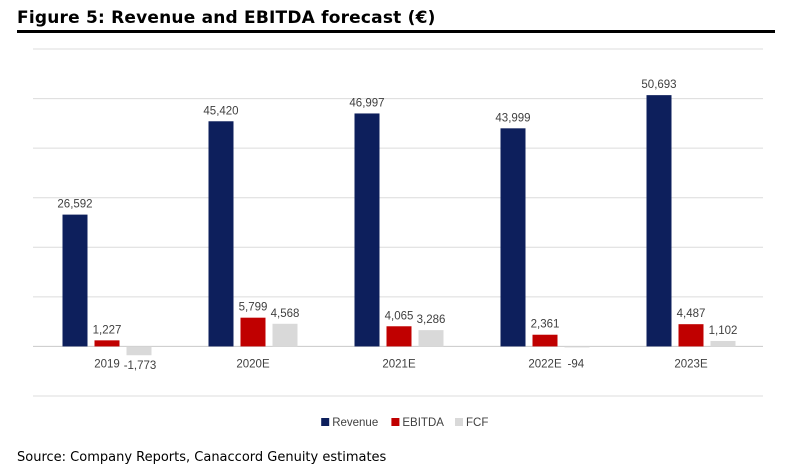  I want to click on bar-ebitda-2023e, so click(691, 335).